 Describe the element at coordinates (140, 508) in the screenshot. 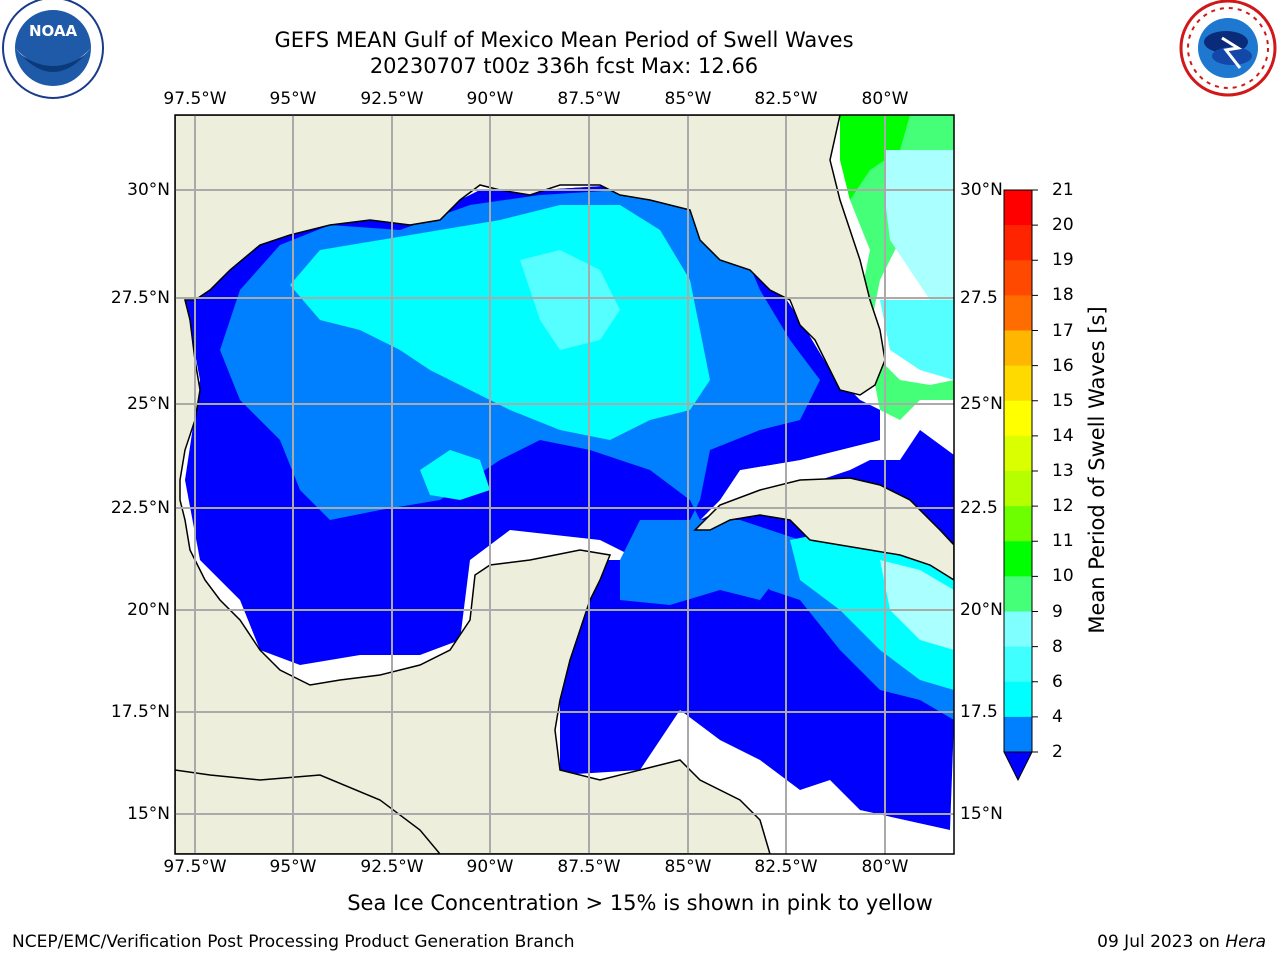

I see `lat-label: 22.5°N` at that location.